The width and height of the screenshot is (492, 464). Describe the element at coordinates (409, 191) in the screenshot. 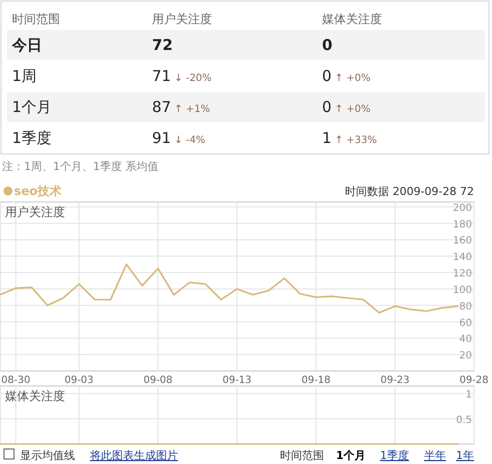

I see `text: 时间数据 2009-09-28 72` at that location.